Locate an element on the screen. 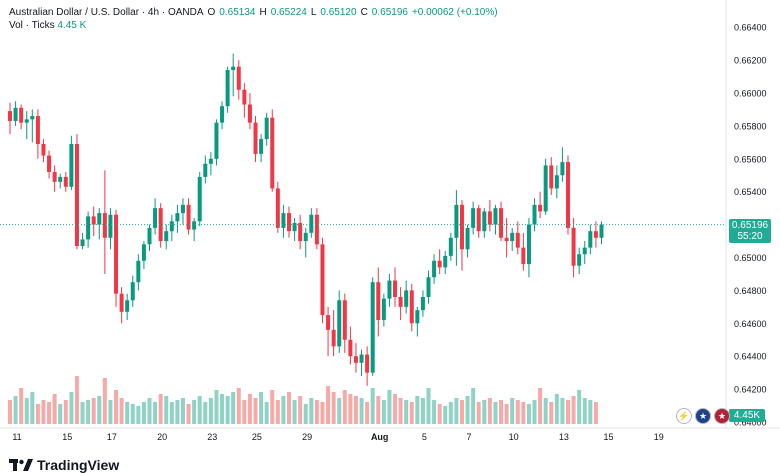 Image resolution: width=780 pixels, height=473 pixels. x-tick-label: 23 is located at coordinates (212, 437).